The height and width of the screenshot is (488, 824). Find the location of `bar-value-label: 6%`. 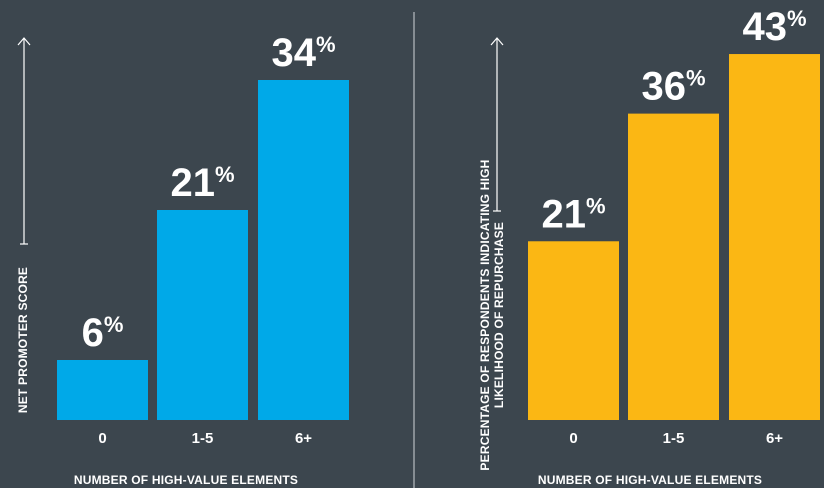

bar-value-label: 6% is located at coordinates (103, 333).